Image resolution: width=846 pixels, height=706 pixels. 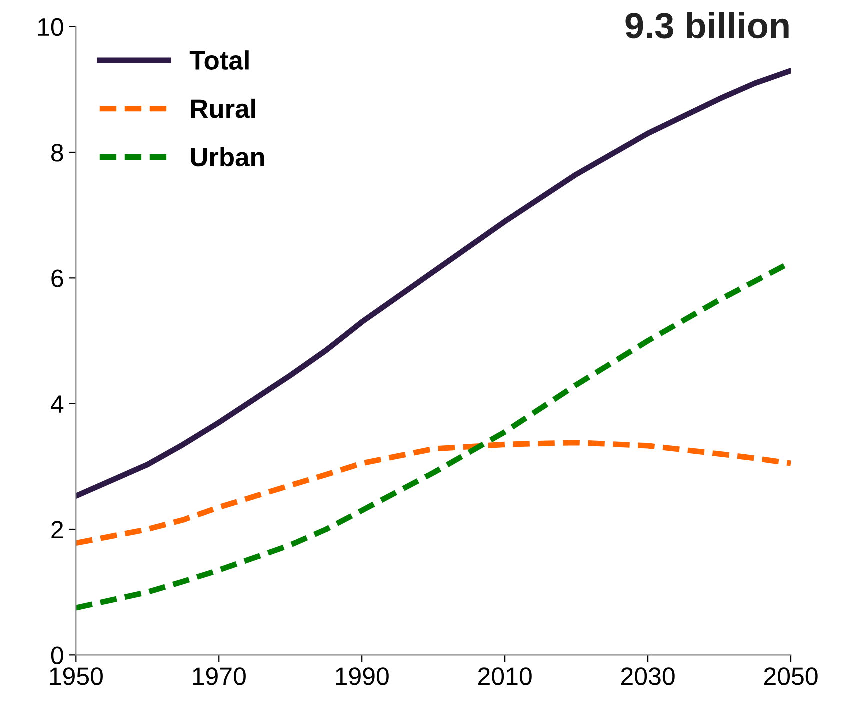 I want to click on y-tick-label: 4, so click(x=57, y=404).